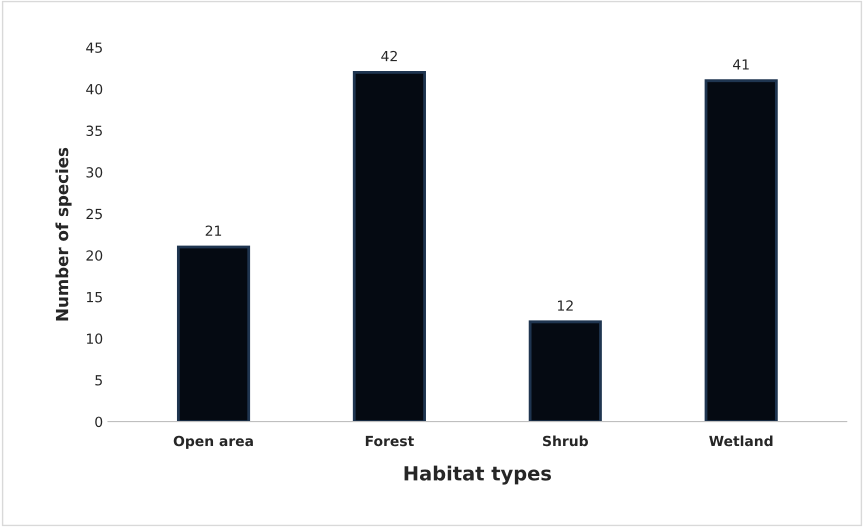 The width and height of the screenshot is (864, 527). Describe the element at coordinates (94, 214) in the screenshot. I see `y-tick-label: 25` at that location.